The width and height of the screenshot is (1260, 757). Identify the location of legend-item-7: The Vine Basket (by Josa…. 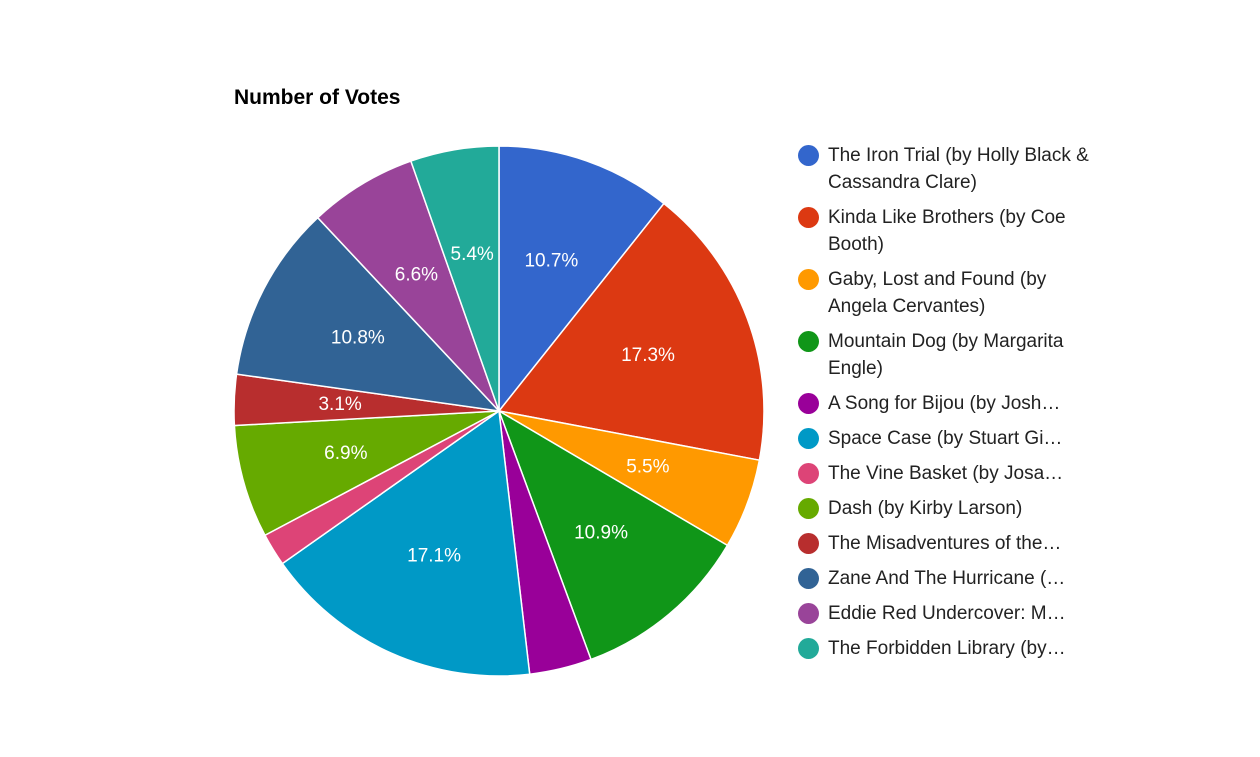
(948, 473).